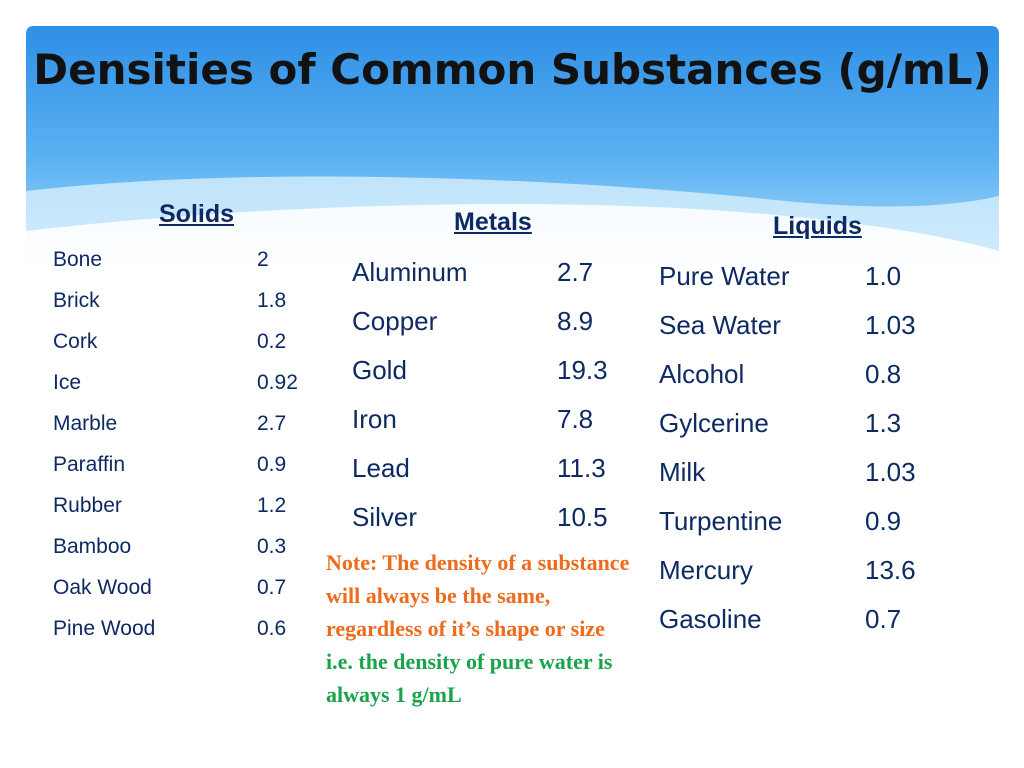 Image resolution: width=1024 pixels, height=768 pixels. I want to click on density-value: 0.3, so click(272, 546).